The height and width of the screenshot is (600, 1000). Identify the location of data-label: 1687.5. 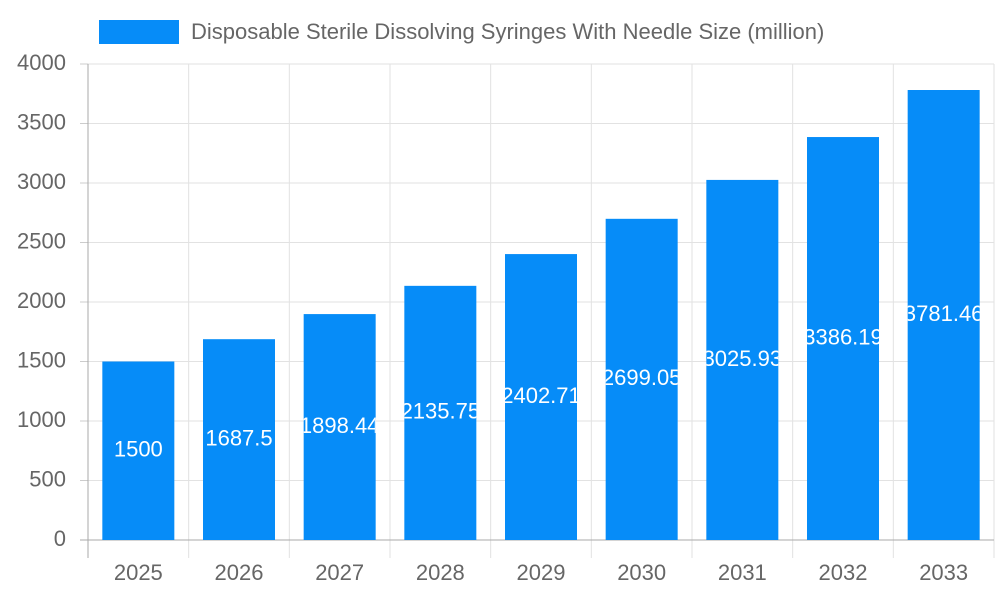
(238, 437).